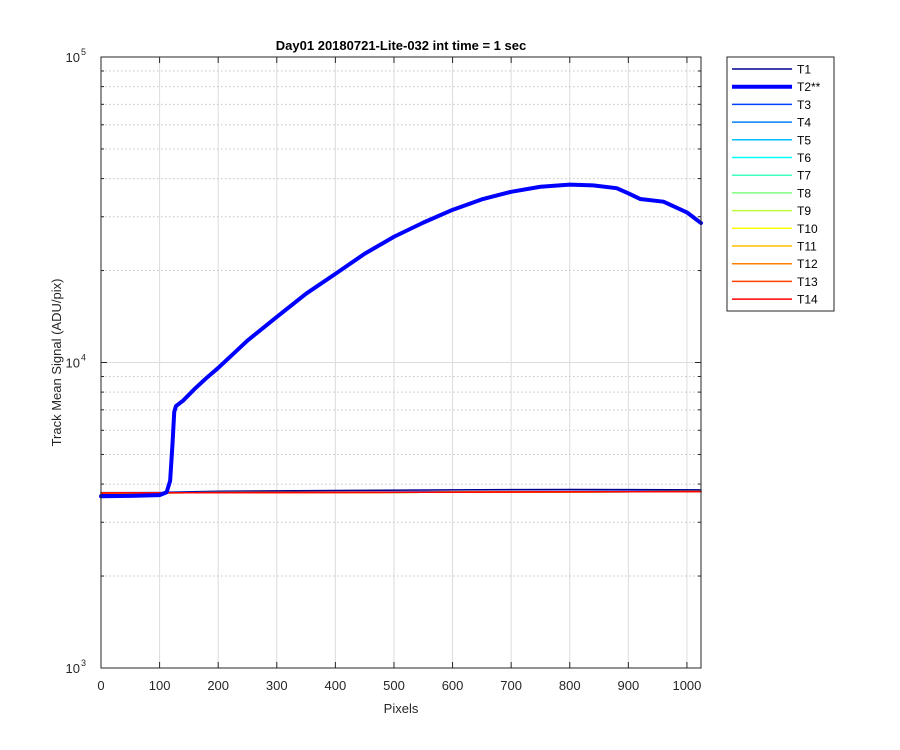 This screenshot has width=900, height=750. What do you see at coordinates (804, 123) in the screenshot?
I see `legend-label: T4` at bounding box center [804, 123].